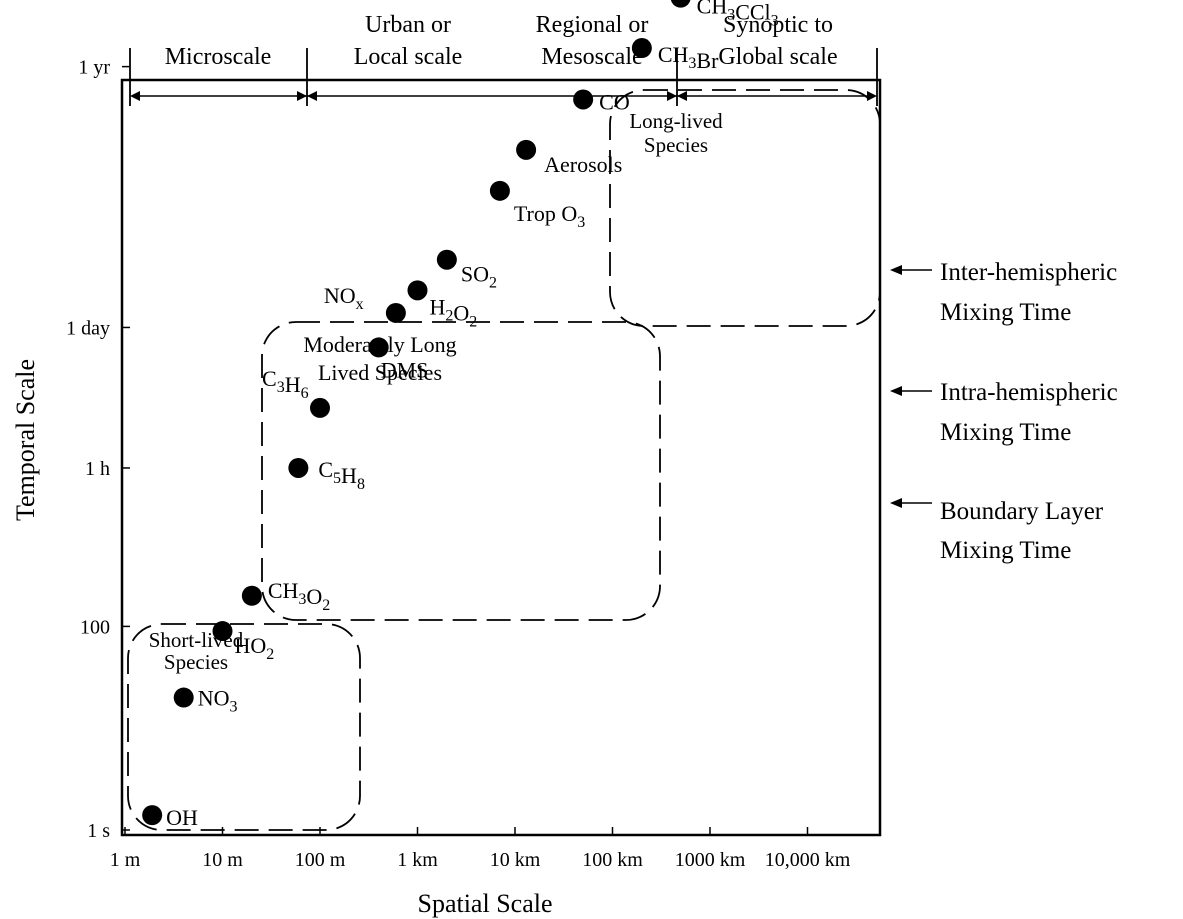 This screenshot has height=919, width=1183. I want to click on mixing-label-inter-hemispheric-mixing-time: Inter-hemispheric, so click(1028, 272).